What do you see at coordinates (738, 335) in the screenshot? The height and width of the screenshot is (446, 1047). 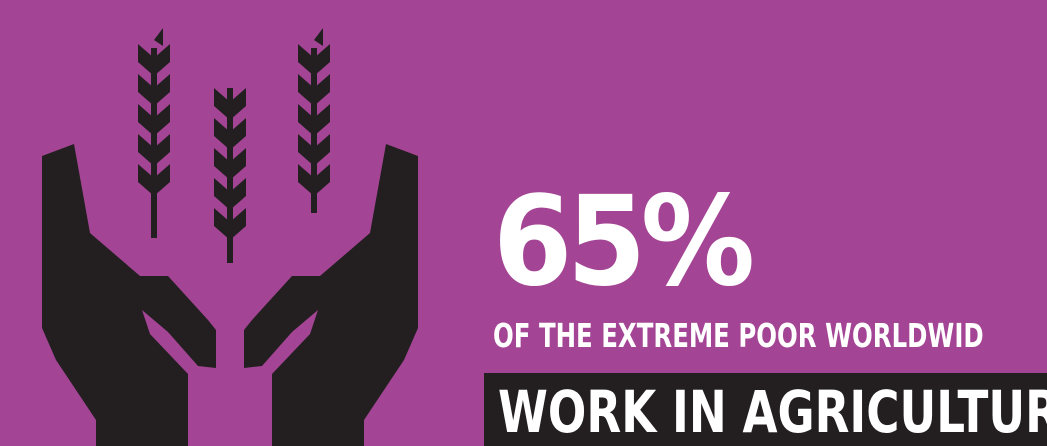 I see `statistic-subtitle-text: OF THE EXTREME POOR WORLDWID` at bounding box center [738, 335].